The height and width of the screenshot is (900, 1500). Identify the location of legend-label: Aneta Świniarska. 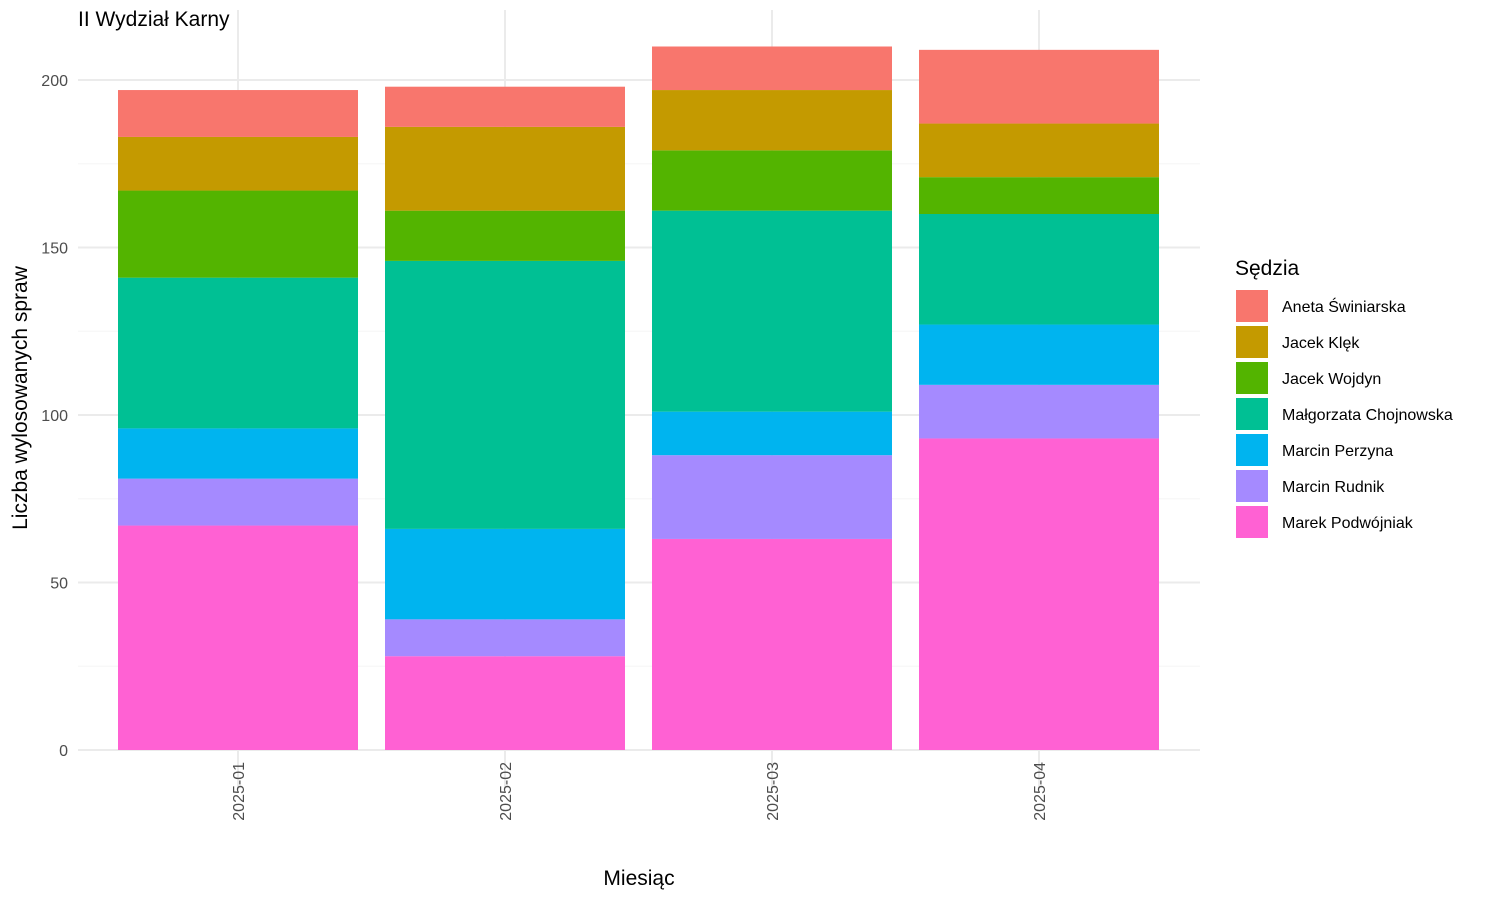
(1344, 306).